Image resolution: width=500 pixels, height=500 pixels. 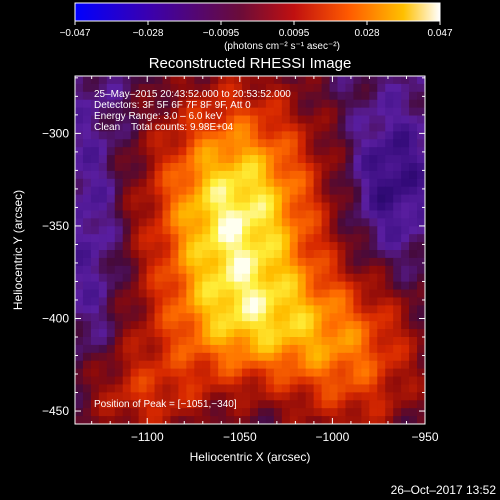 What do you see at coordinates (250, 457) in the screenshot?
I see `x-axis-label: Heliocentric X (arcsec)` at bounding box center [250, 457].